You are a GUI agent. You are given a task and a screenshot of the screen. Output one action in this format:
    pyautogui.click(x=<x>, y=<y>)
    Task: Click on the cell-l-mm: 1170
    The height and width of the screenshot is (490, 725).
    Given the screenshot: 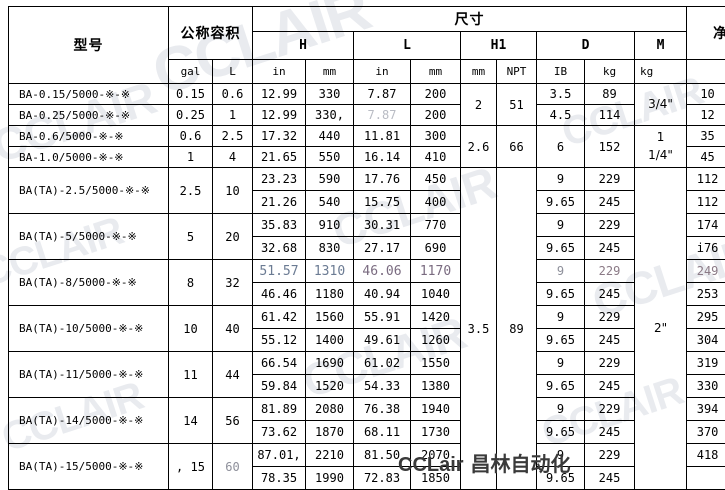 What is the action you would take?
    pyautogui.click(x=436, y=271)
    